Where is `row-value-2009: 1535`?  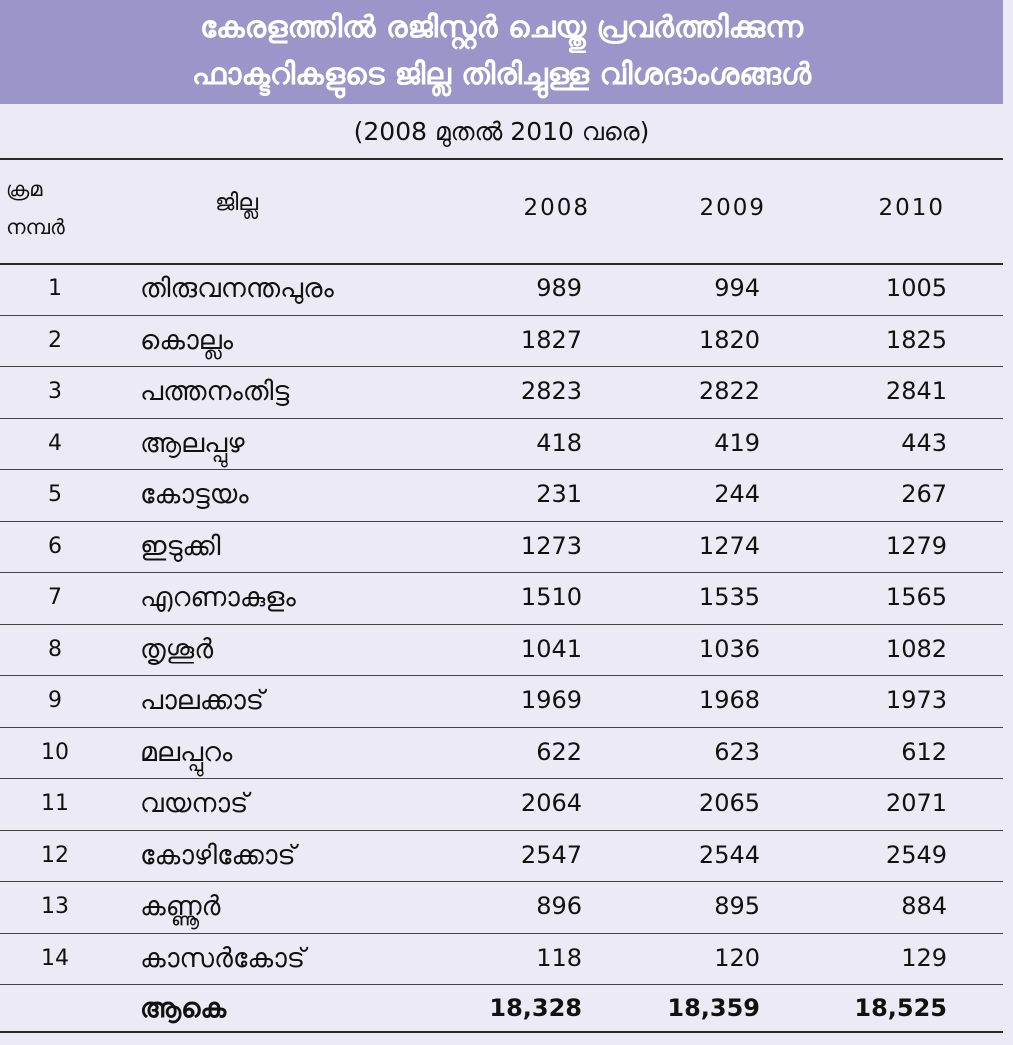
row-value-2009: 1535 is located at coordinates (729, 597).